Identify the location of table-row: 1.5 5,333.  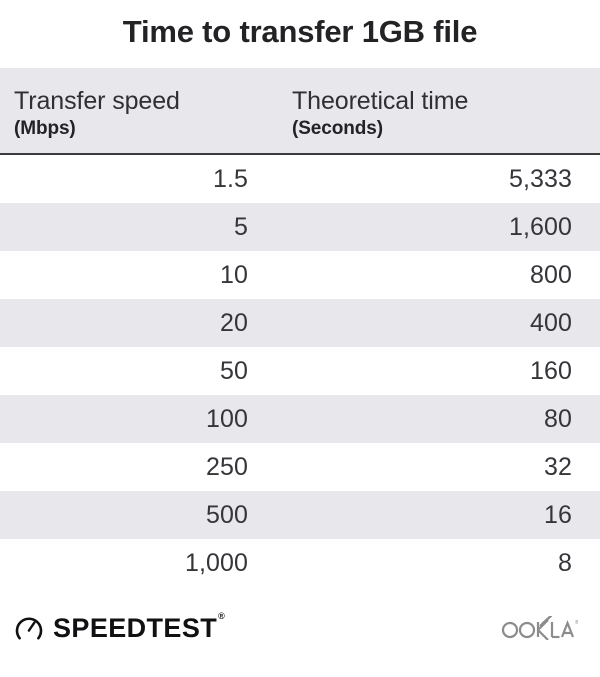
(300, 179).